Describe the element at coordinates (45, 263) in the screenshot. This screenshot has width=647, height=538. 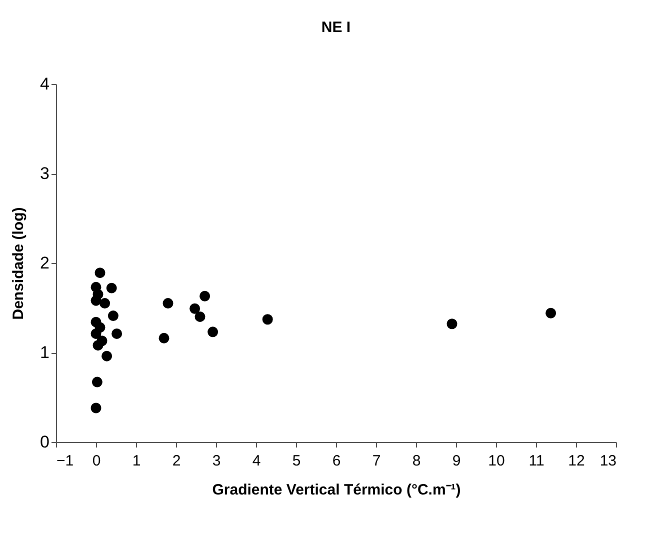
I see `y-tick-label: 2` at that location.